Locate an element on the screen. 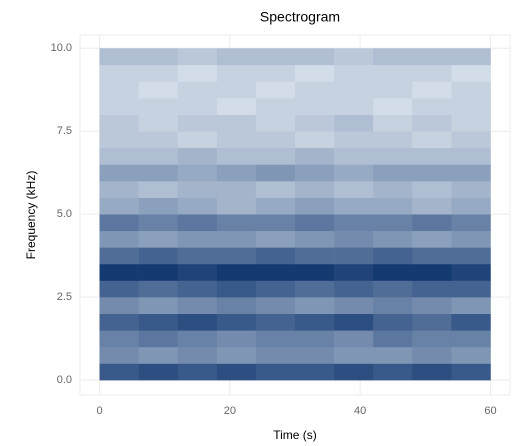 This screenshot has width=512, height=446. y-axis-label: Frequency (kHz) is located at coordinates (31, 215).